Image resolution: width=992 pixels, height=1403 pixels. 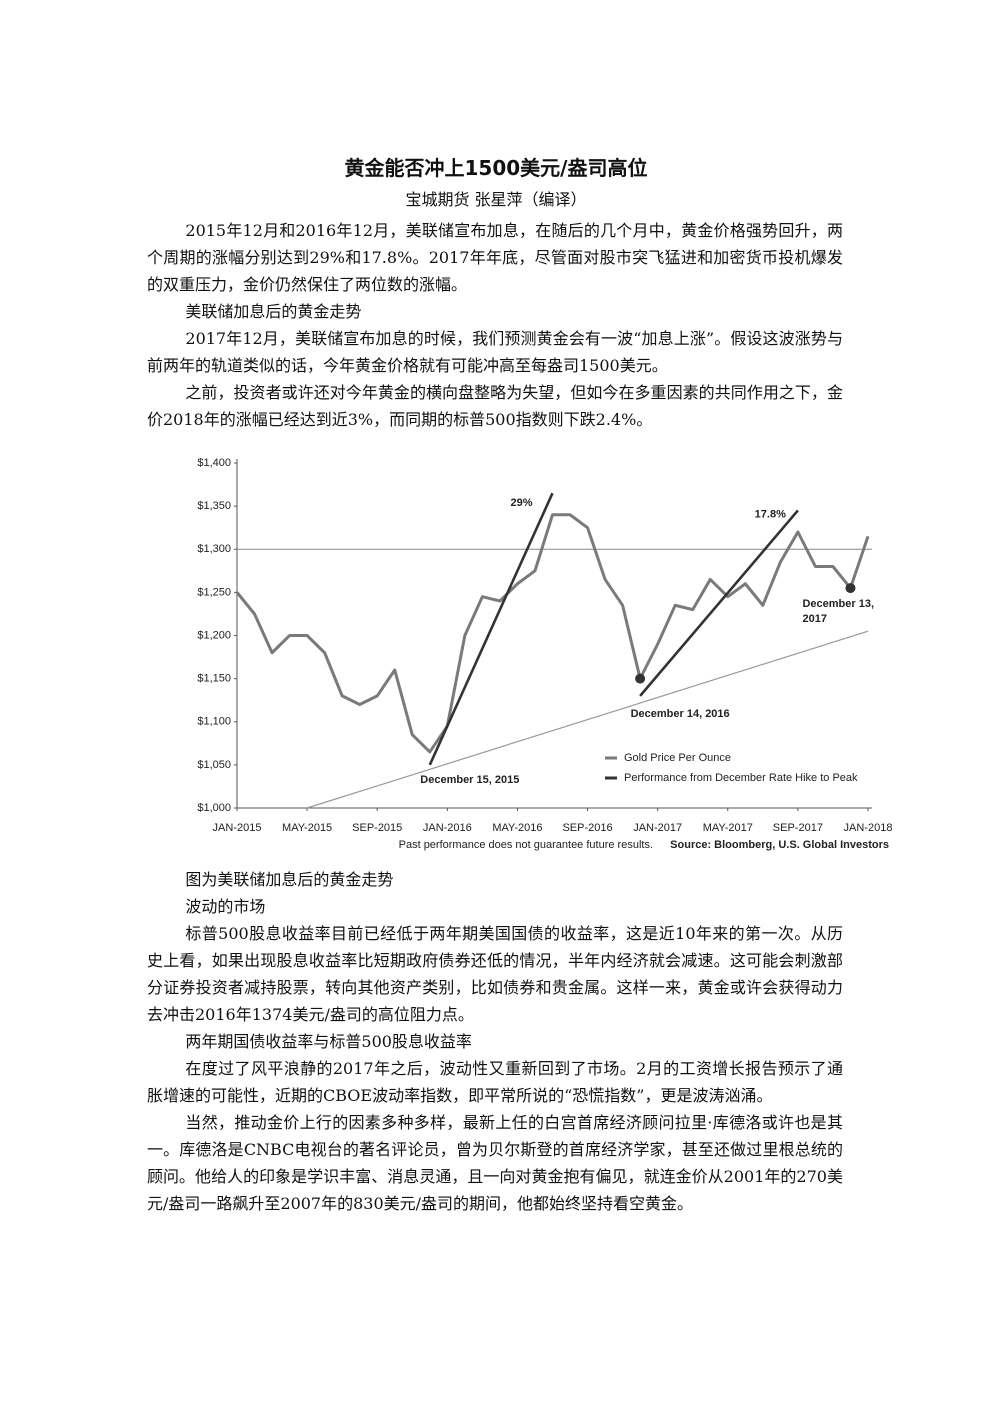 I want to click on gold-line, so click(x=552, y=633).